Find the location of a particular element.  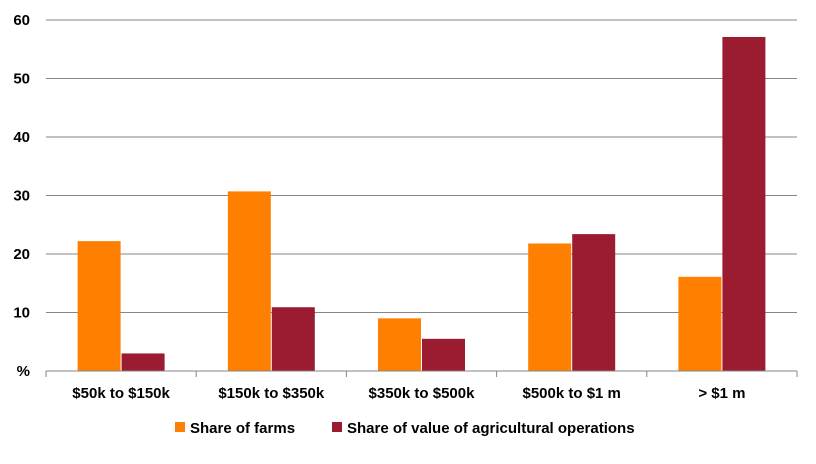

y-tick-label: 50 is located at coordinates (21, 79).